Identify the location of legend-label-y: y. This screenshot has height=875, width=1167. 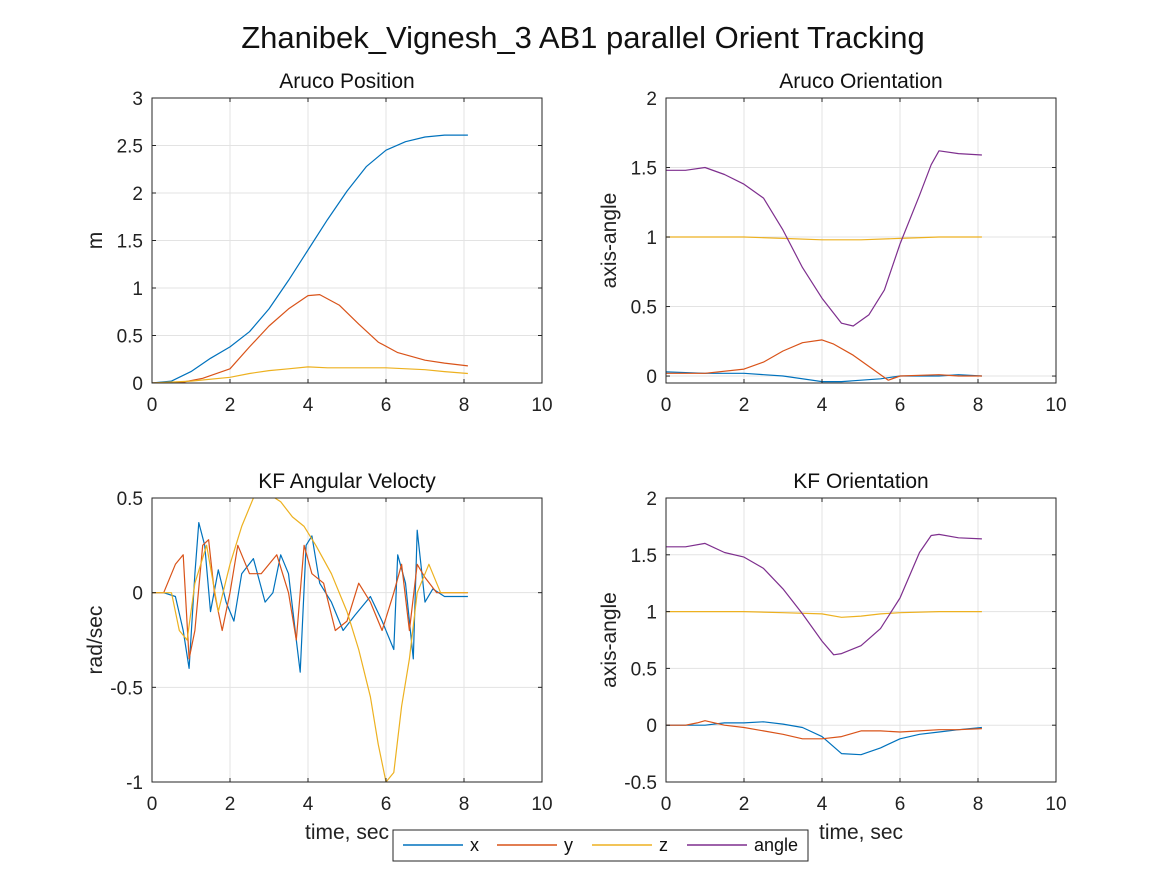
(568, 845).